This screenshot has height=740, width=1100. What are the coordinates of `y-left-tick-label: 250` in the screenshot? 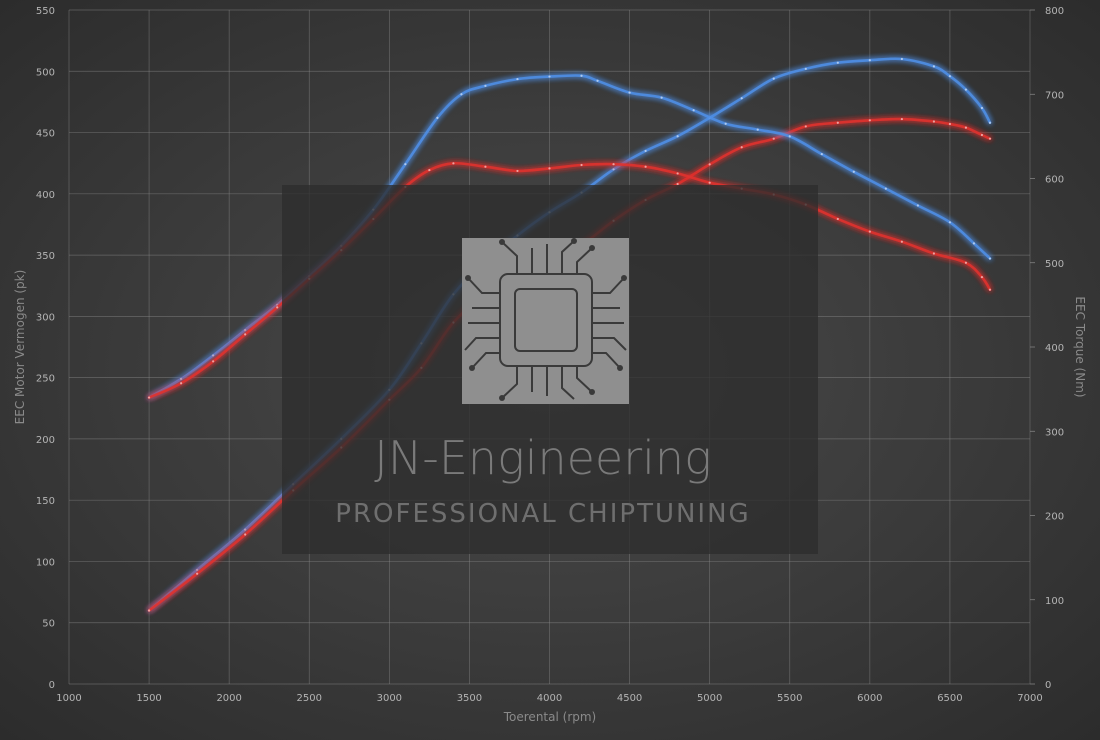 It's located at (45, 379).